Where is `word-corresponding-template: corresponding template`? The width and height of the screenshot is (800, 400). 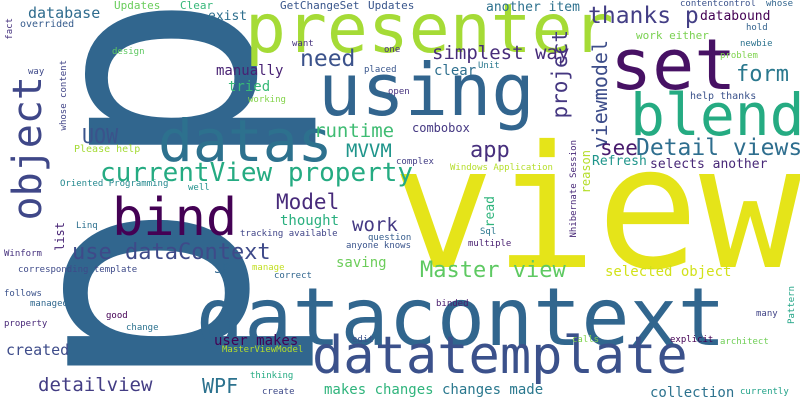
word-corresponding-template: corresponding template is located at coordinates (77, 270).